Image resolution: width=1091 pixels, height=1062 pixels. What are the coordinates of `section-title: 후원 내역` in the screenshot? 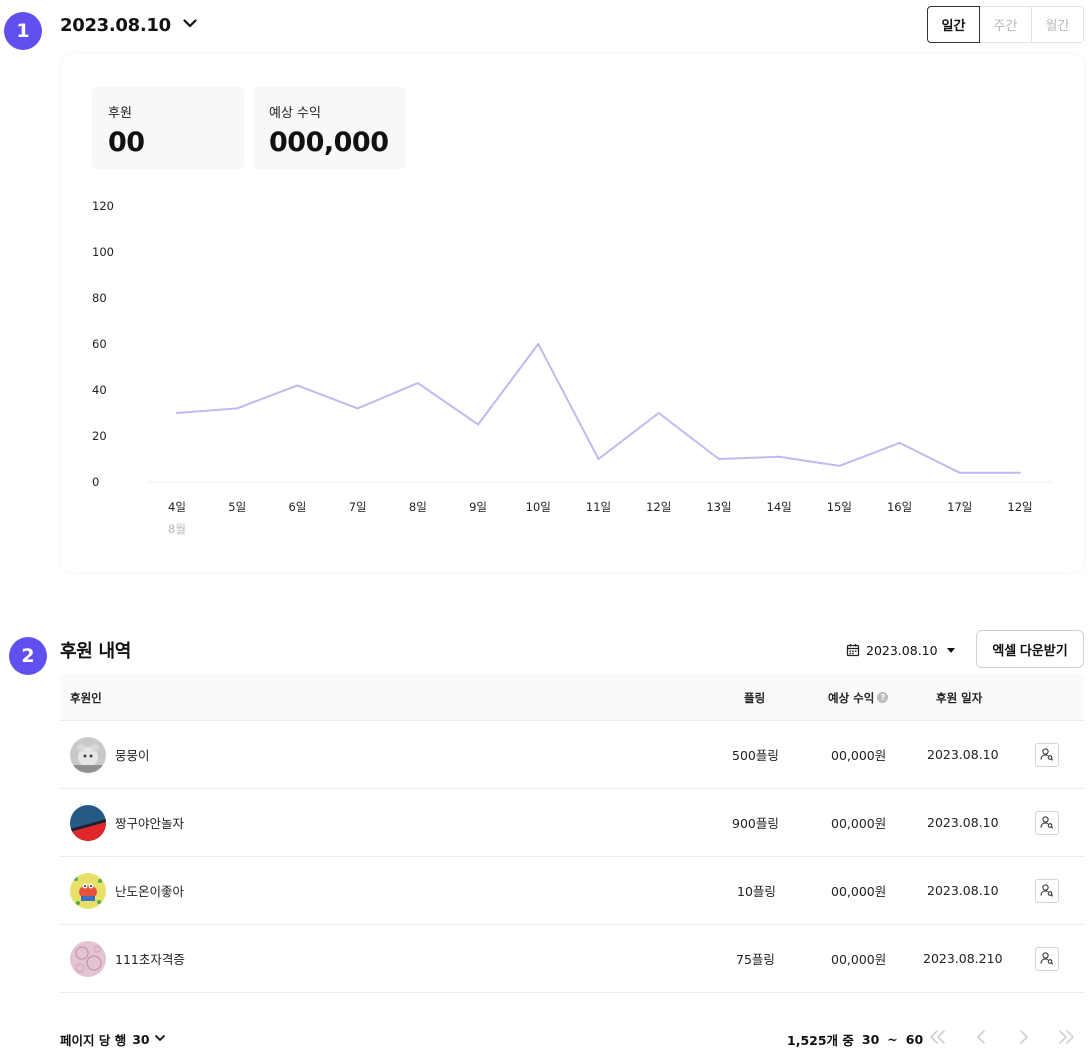 It's located at (96, 651).